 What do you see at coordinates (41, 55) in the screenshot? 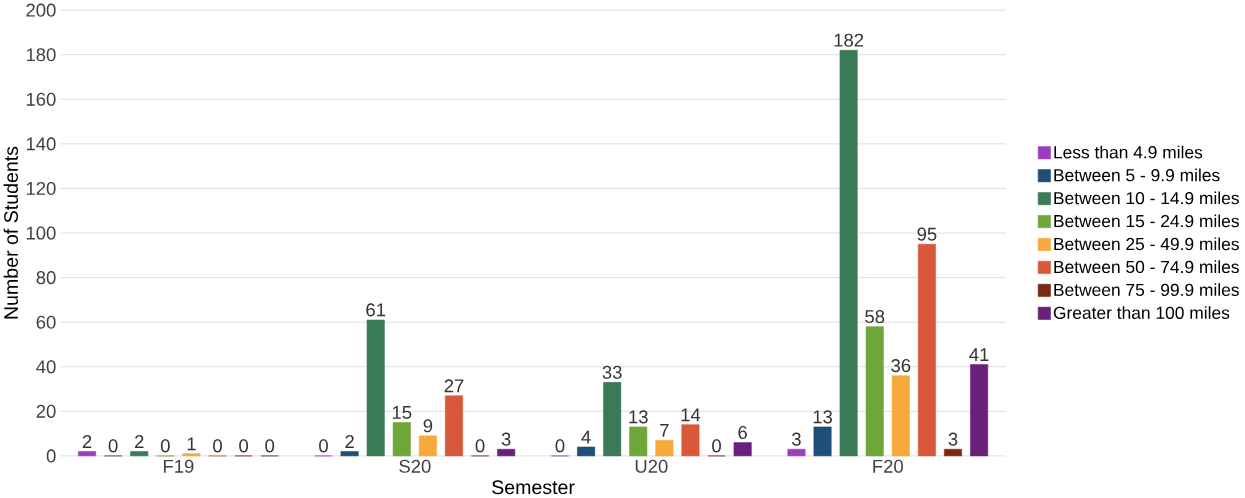
I see `y-tick-label: 180` at bounding box center [41, 55].